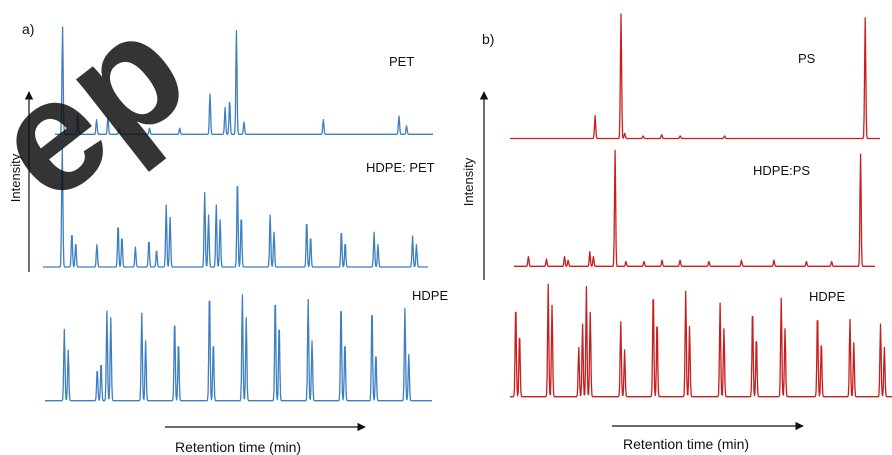  What do you see at coordinates (238, 447) in the screenshot?
I see `panel-a-x-axis-label: Retention time (min)` at bounding box center [238, 447].